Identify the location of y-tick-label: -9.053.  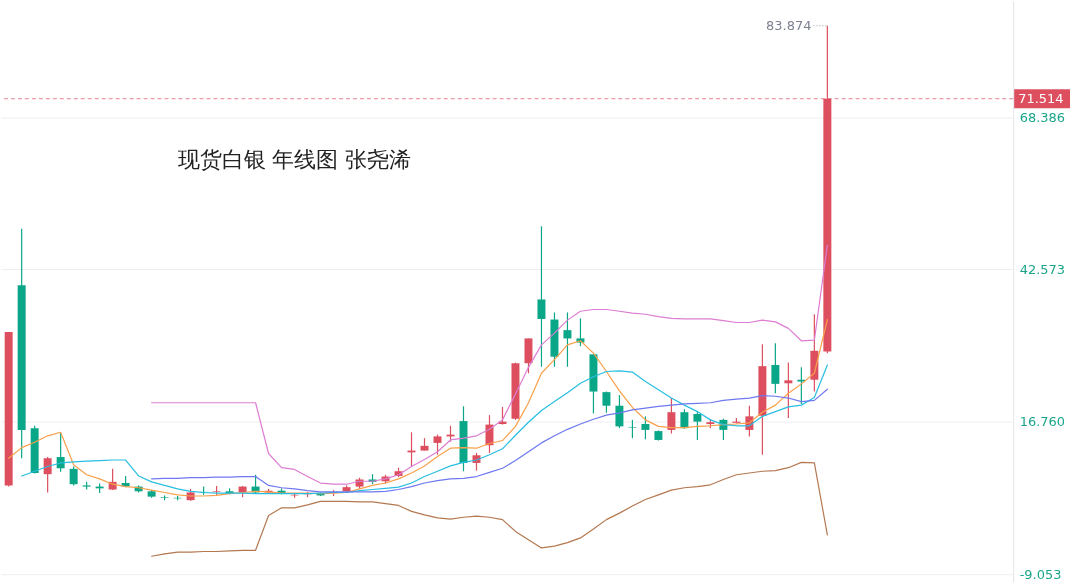
(1040, 574).